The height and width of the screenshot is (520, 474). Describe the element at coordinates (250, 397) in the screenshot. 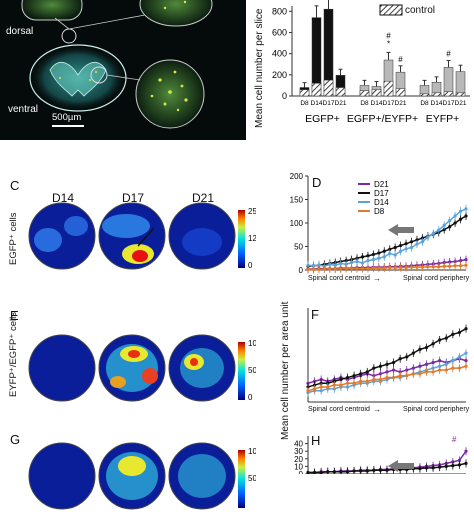

I see `colorbar-tick-label: 0` at that location.